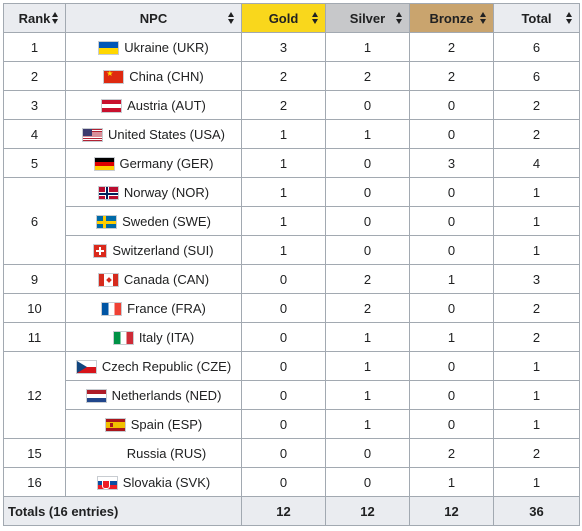  Describe the element at coordinates (34, 337) in the screenshot. I see `rank-cell: 11` at that location.